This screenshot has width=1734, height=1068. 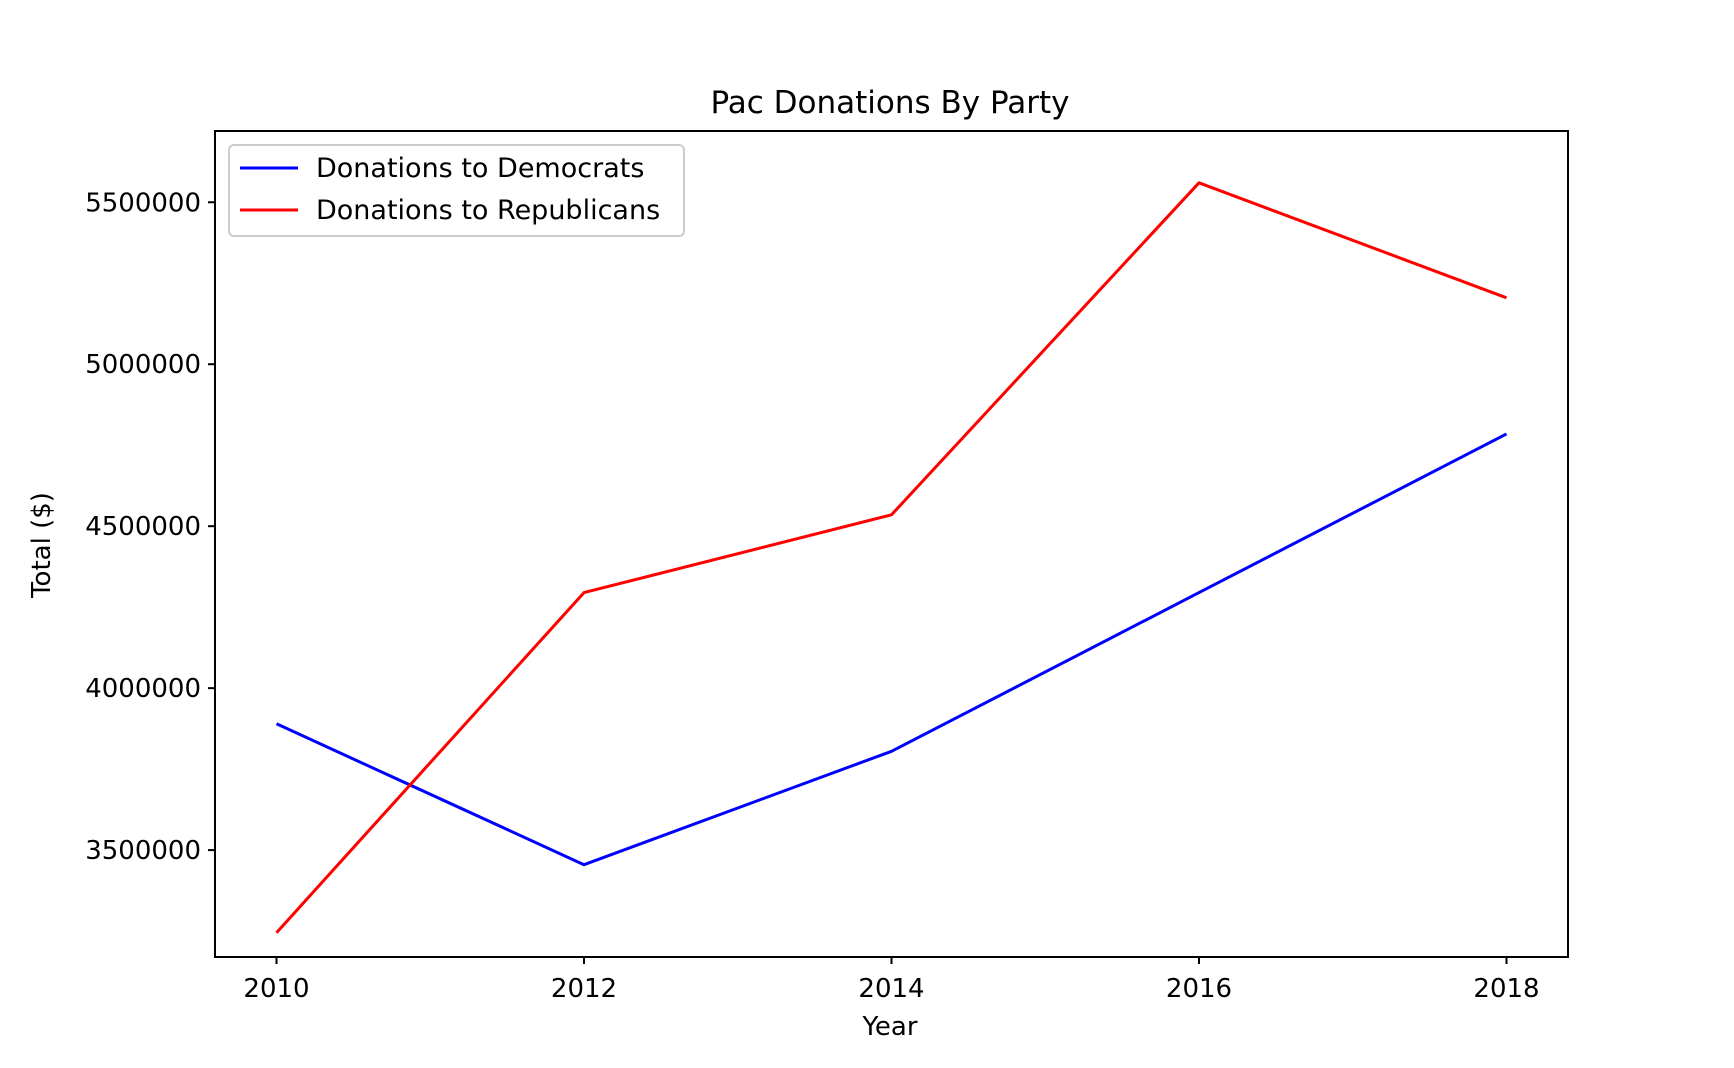 I want to click on x-axis: 2010 2012 2014 2016 2018, so click(x=891, y=980).